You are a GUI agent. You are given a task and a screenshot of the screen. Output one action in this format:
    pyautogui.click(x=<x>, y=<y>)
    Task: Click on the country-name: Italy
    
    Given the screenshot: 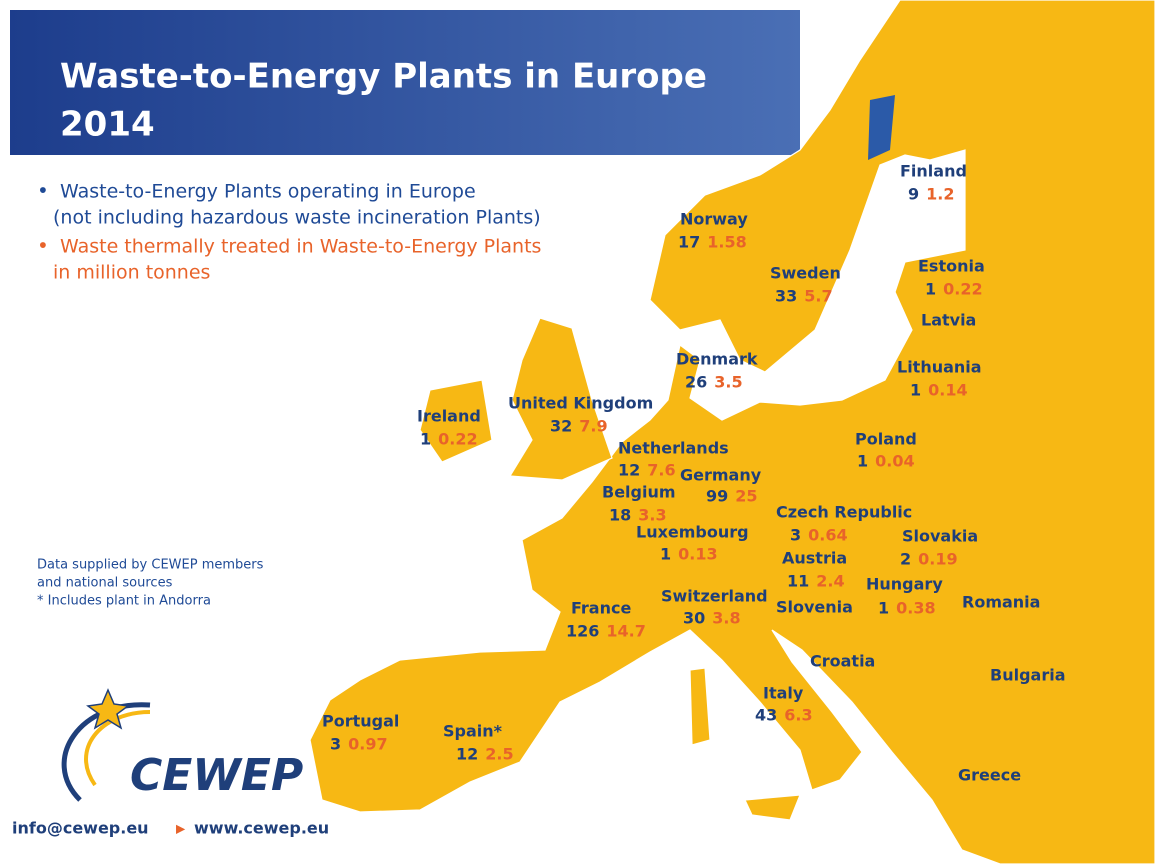 What is the action you would take?
    pyautogui.click(x=783, y=693)
    